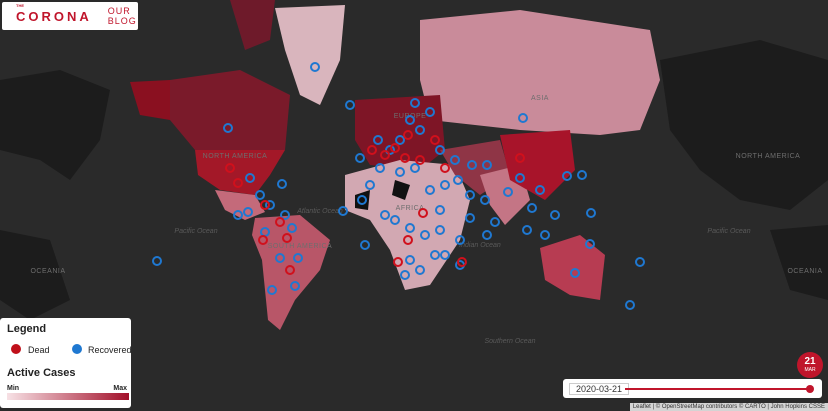 Image resolution: width=828 pixels, height=411 pixels. Describe the element at coordinates (510, 341) in the screenshot. I see `map-label: Southern Ocean` at that location.